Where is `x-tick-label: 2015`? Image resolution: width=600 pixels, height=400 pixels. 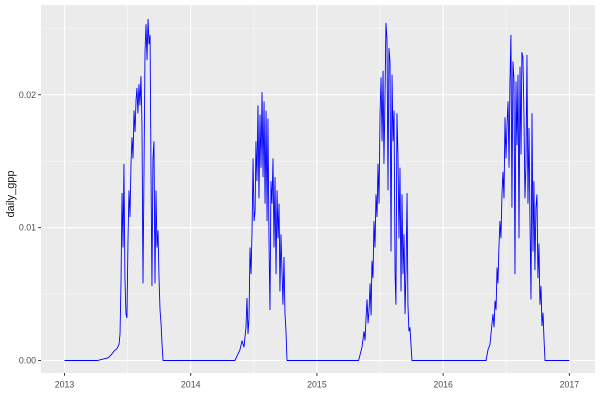 x-tick-label: 2015 is located at coordinates (317, 385).